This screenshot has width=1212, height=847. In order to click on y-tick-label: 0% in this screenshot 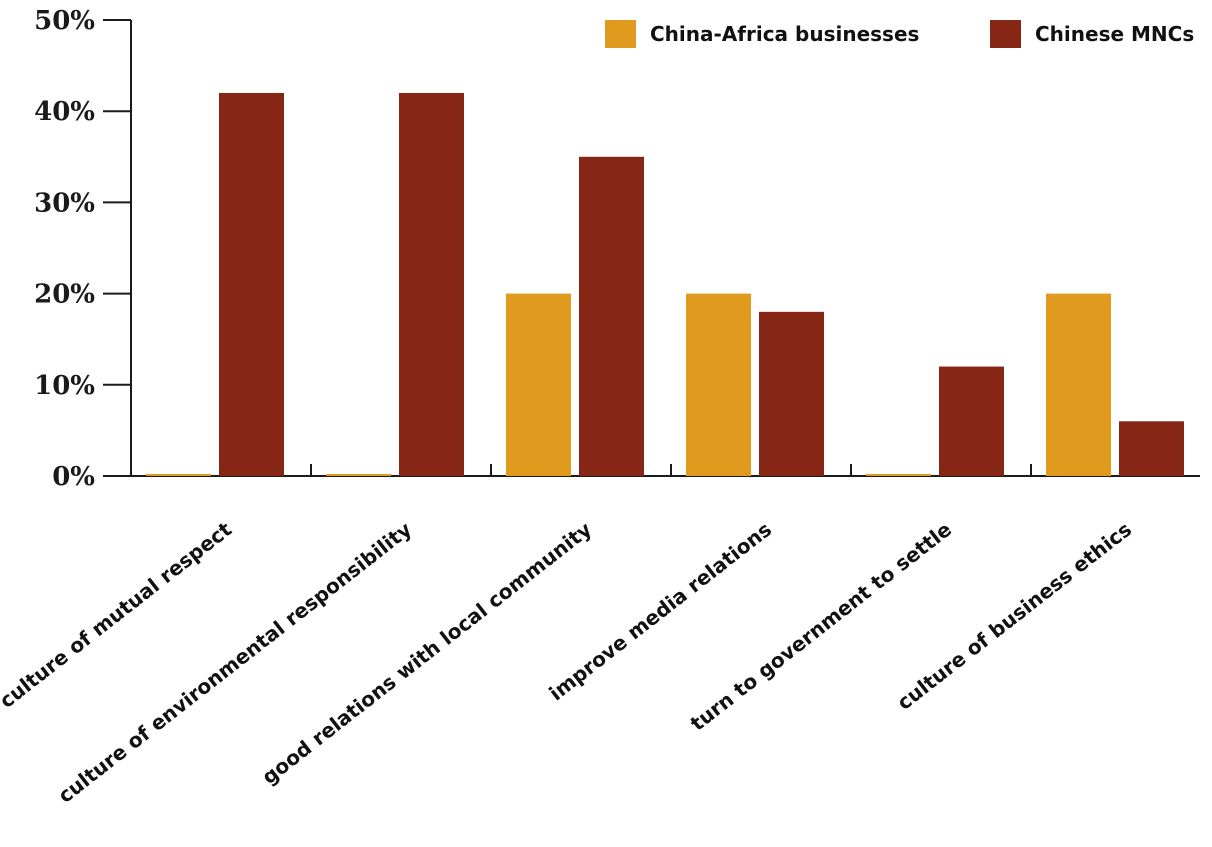, I will do `click(73, 477)`.